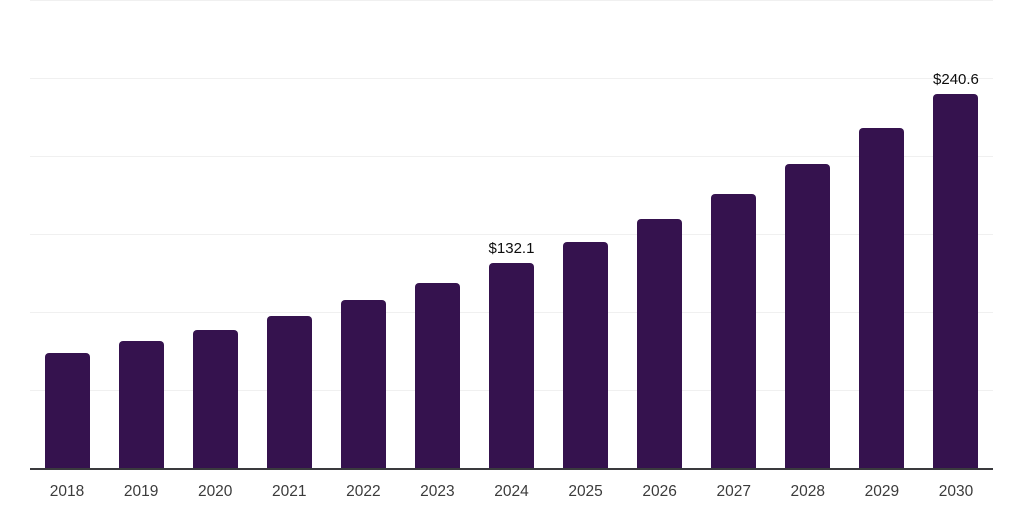 This screenshot has height=512, width=1024. What do you see at coordinates (437, 376) in the screenshot?
I see `bar-2023` at bounding box center [437, 376].